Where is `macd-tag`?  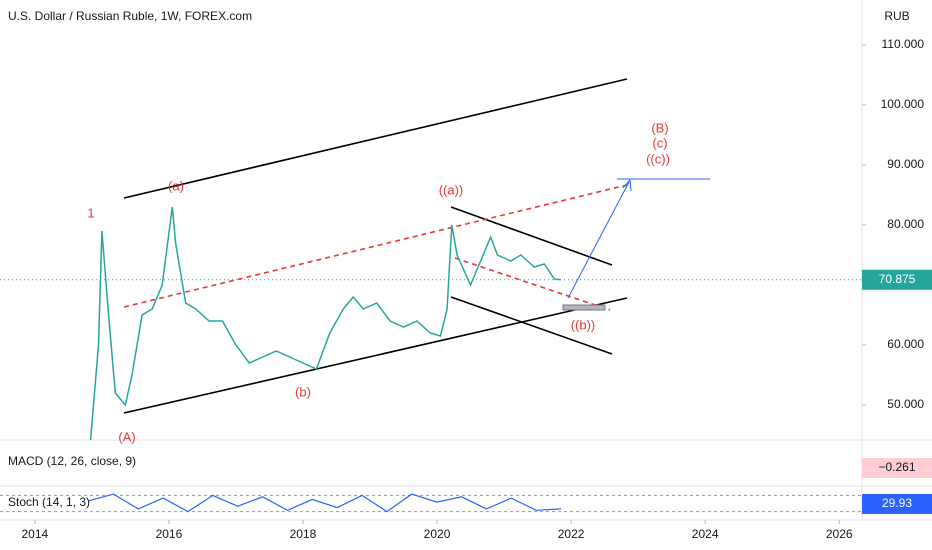 macd-tag is located at coordinates (897, 468).